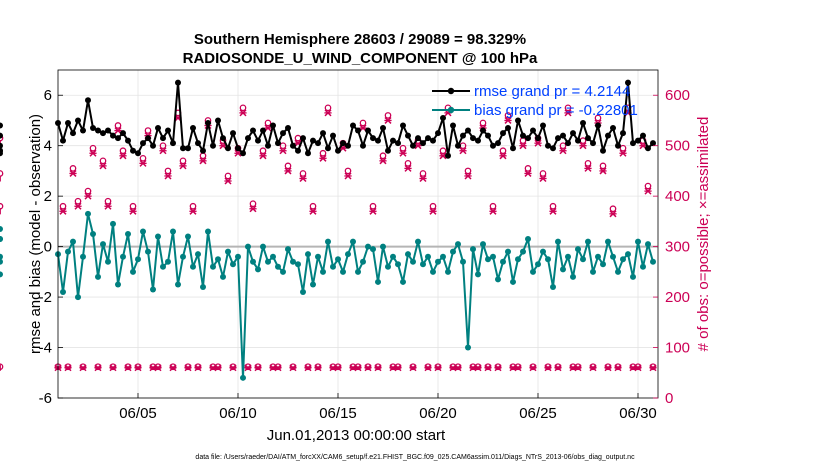 This screenshot has width=830, height=470. What do you see at coordinates (677, 247) in the screenshot?
I see `y2-tick-label: 300` at bounding box center [677, 247].